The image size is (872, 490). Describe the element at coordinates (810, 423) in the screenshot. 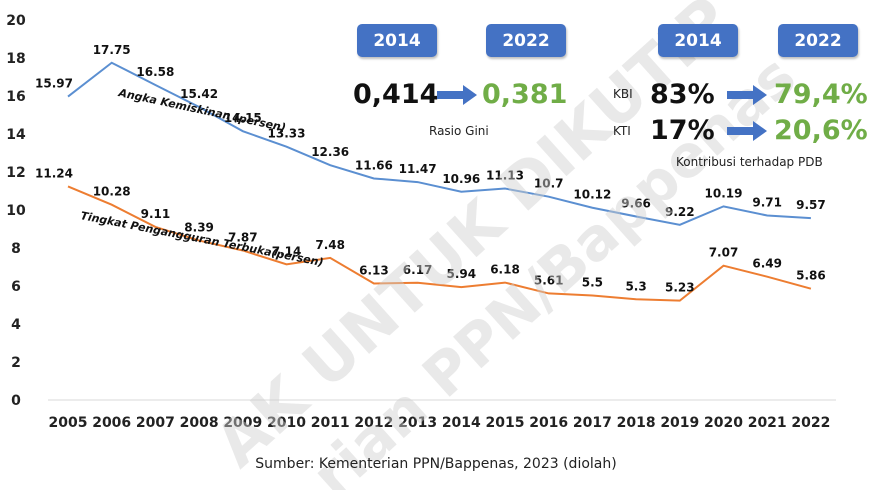

I see `x-tick-label: 2022` at that location.